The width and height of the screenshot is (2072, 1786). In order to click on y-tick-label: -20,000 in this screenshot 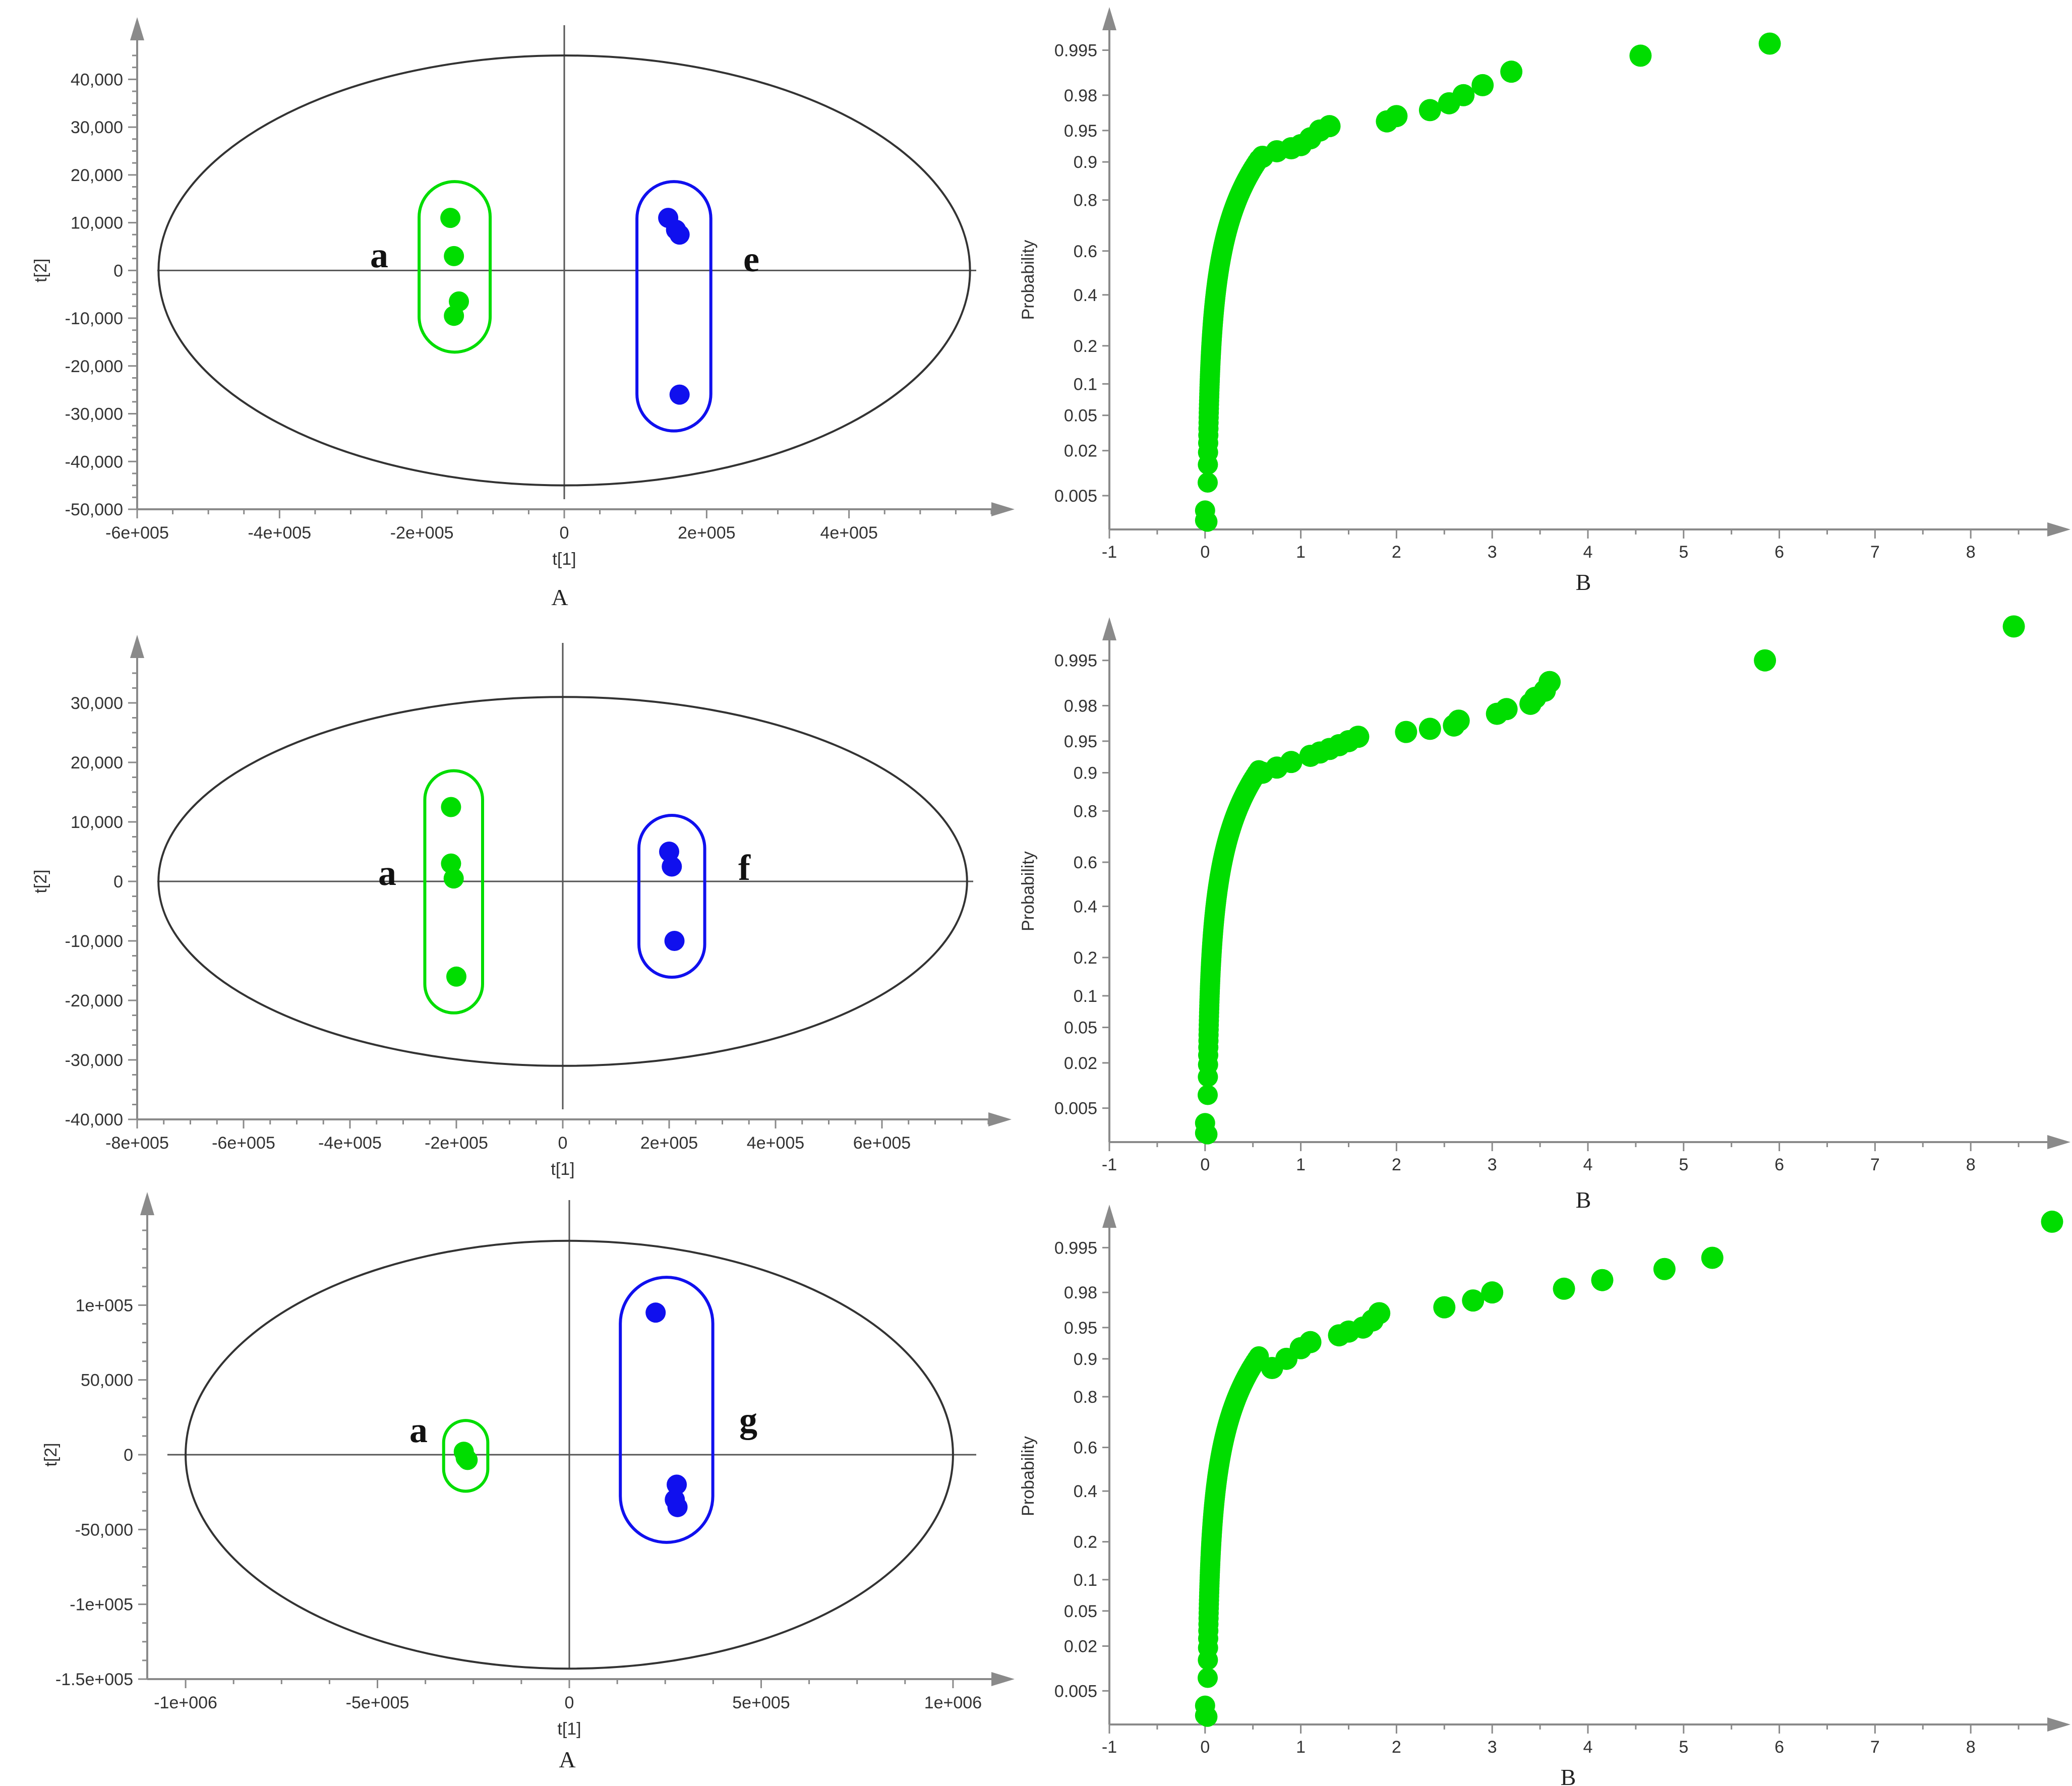, I will do `click(94, 367)`.